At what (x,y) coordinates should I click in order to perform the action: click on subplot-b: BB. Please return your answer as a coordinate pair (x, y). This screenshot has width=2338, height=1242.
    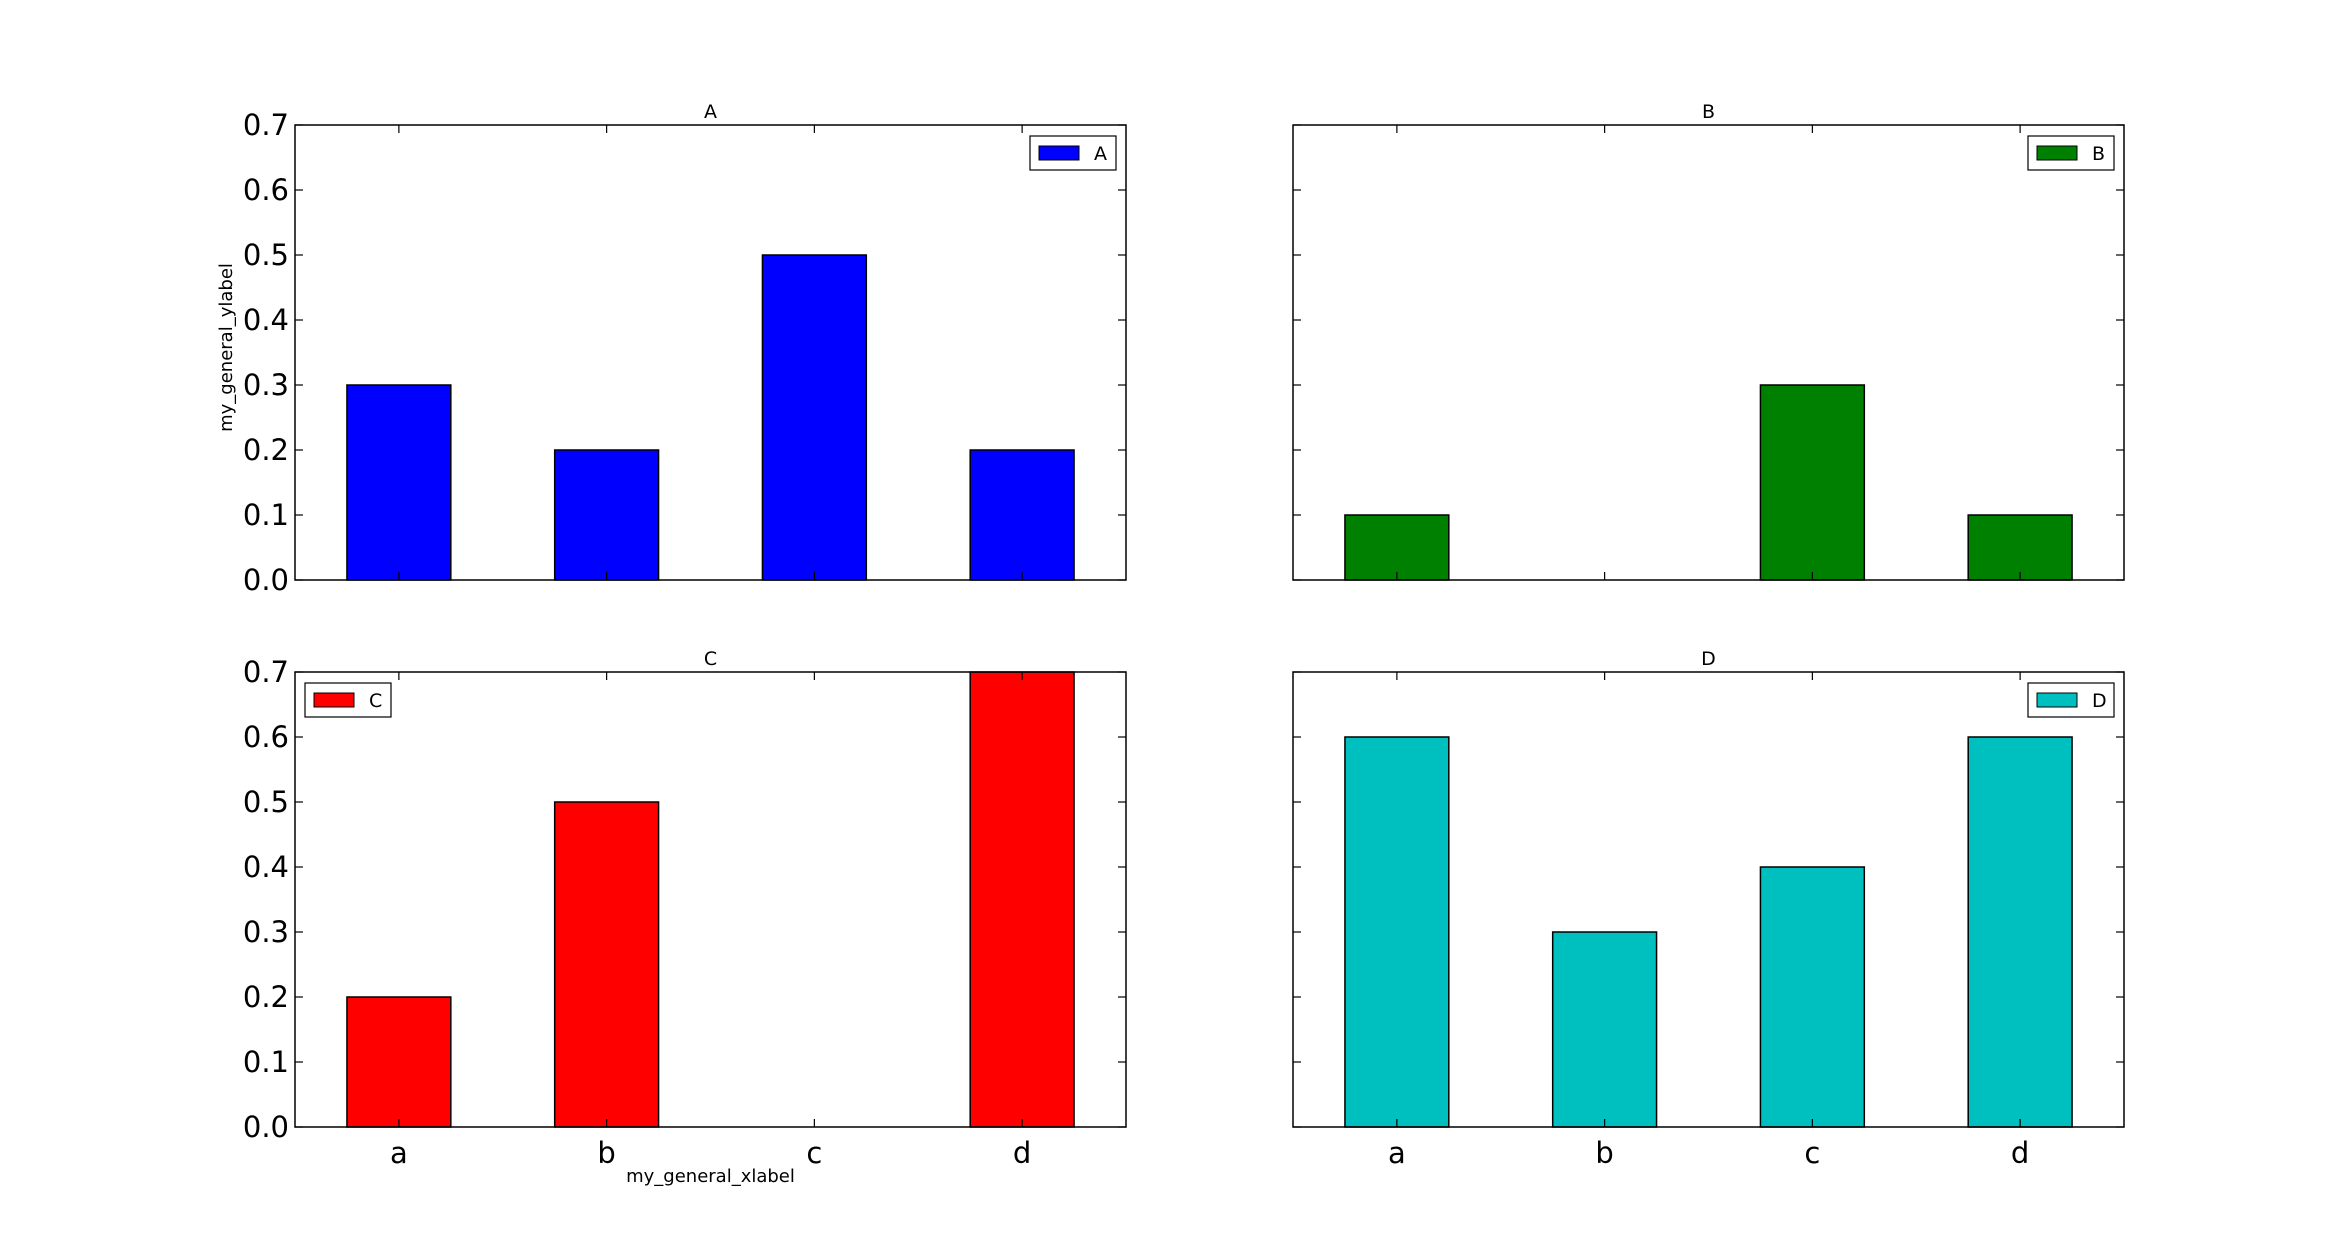
    Looking at the image, I should click on (1708, 341).